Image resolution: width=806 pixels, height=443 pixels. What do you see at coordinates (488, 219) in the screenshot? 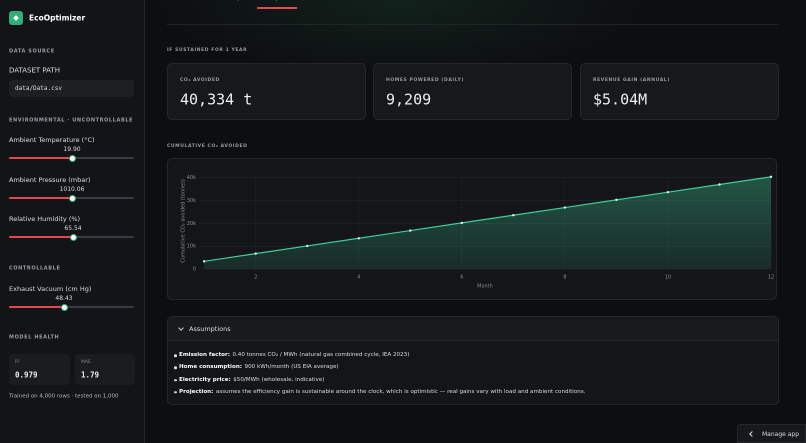
I see `line` at bounding box center [488, 219].